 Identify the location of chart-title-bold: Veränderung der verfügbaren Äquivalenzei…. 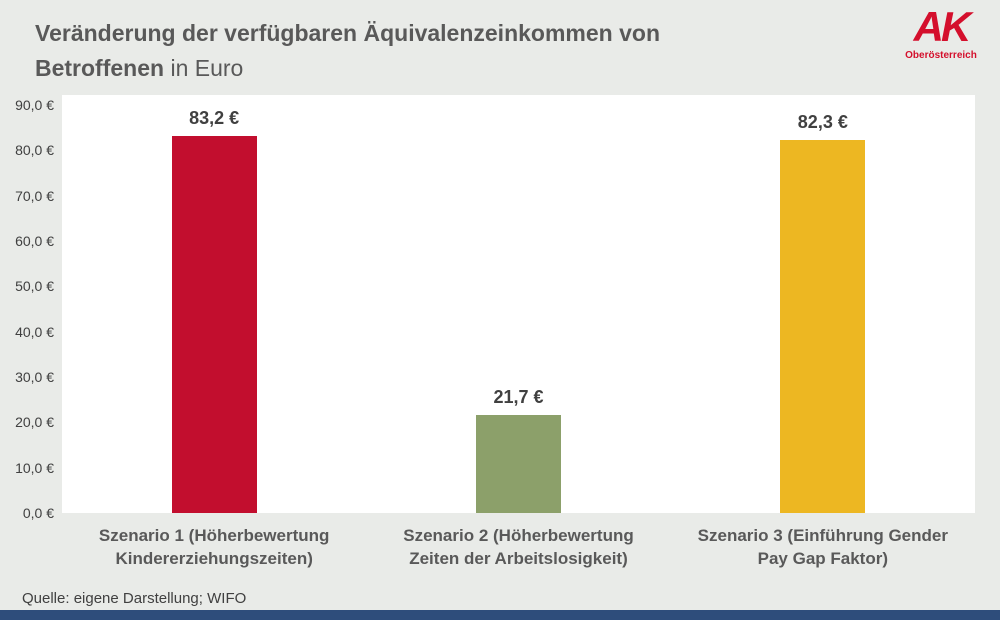
(347, 50).